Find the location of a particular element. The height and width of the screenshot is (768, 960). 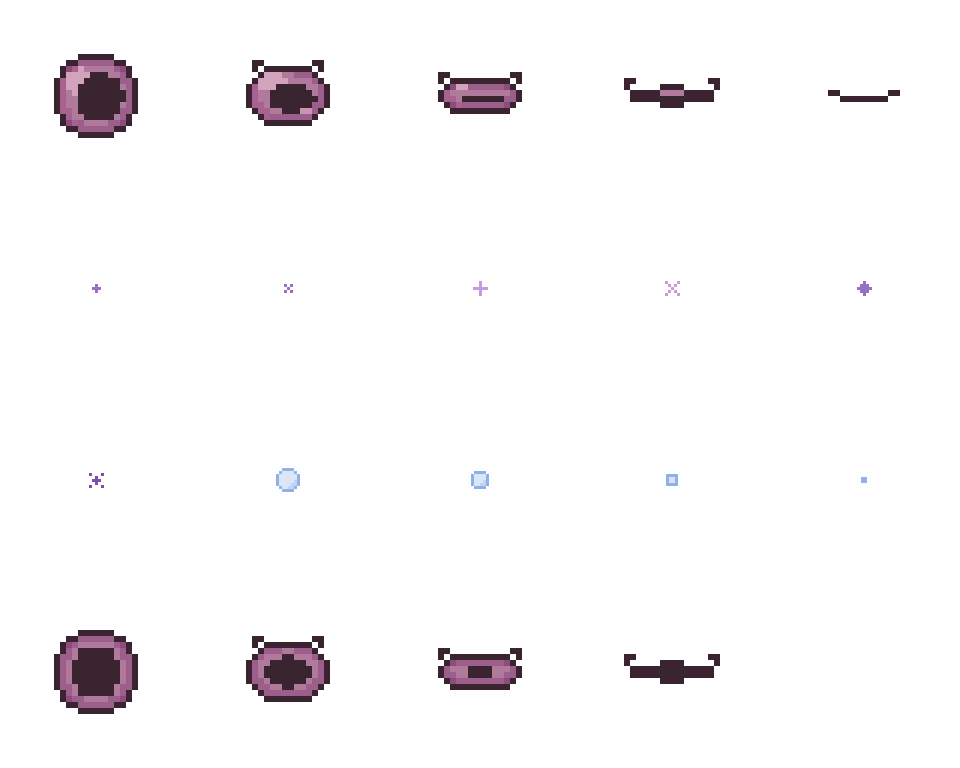

sprite-bubble-tiny is located at coordinates (864, 480).